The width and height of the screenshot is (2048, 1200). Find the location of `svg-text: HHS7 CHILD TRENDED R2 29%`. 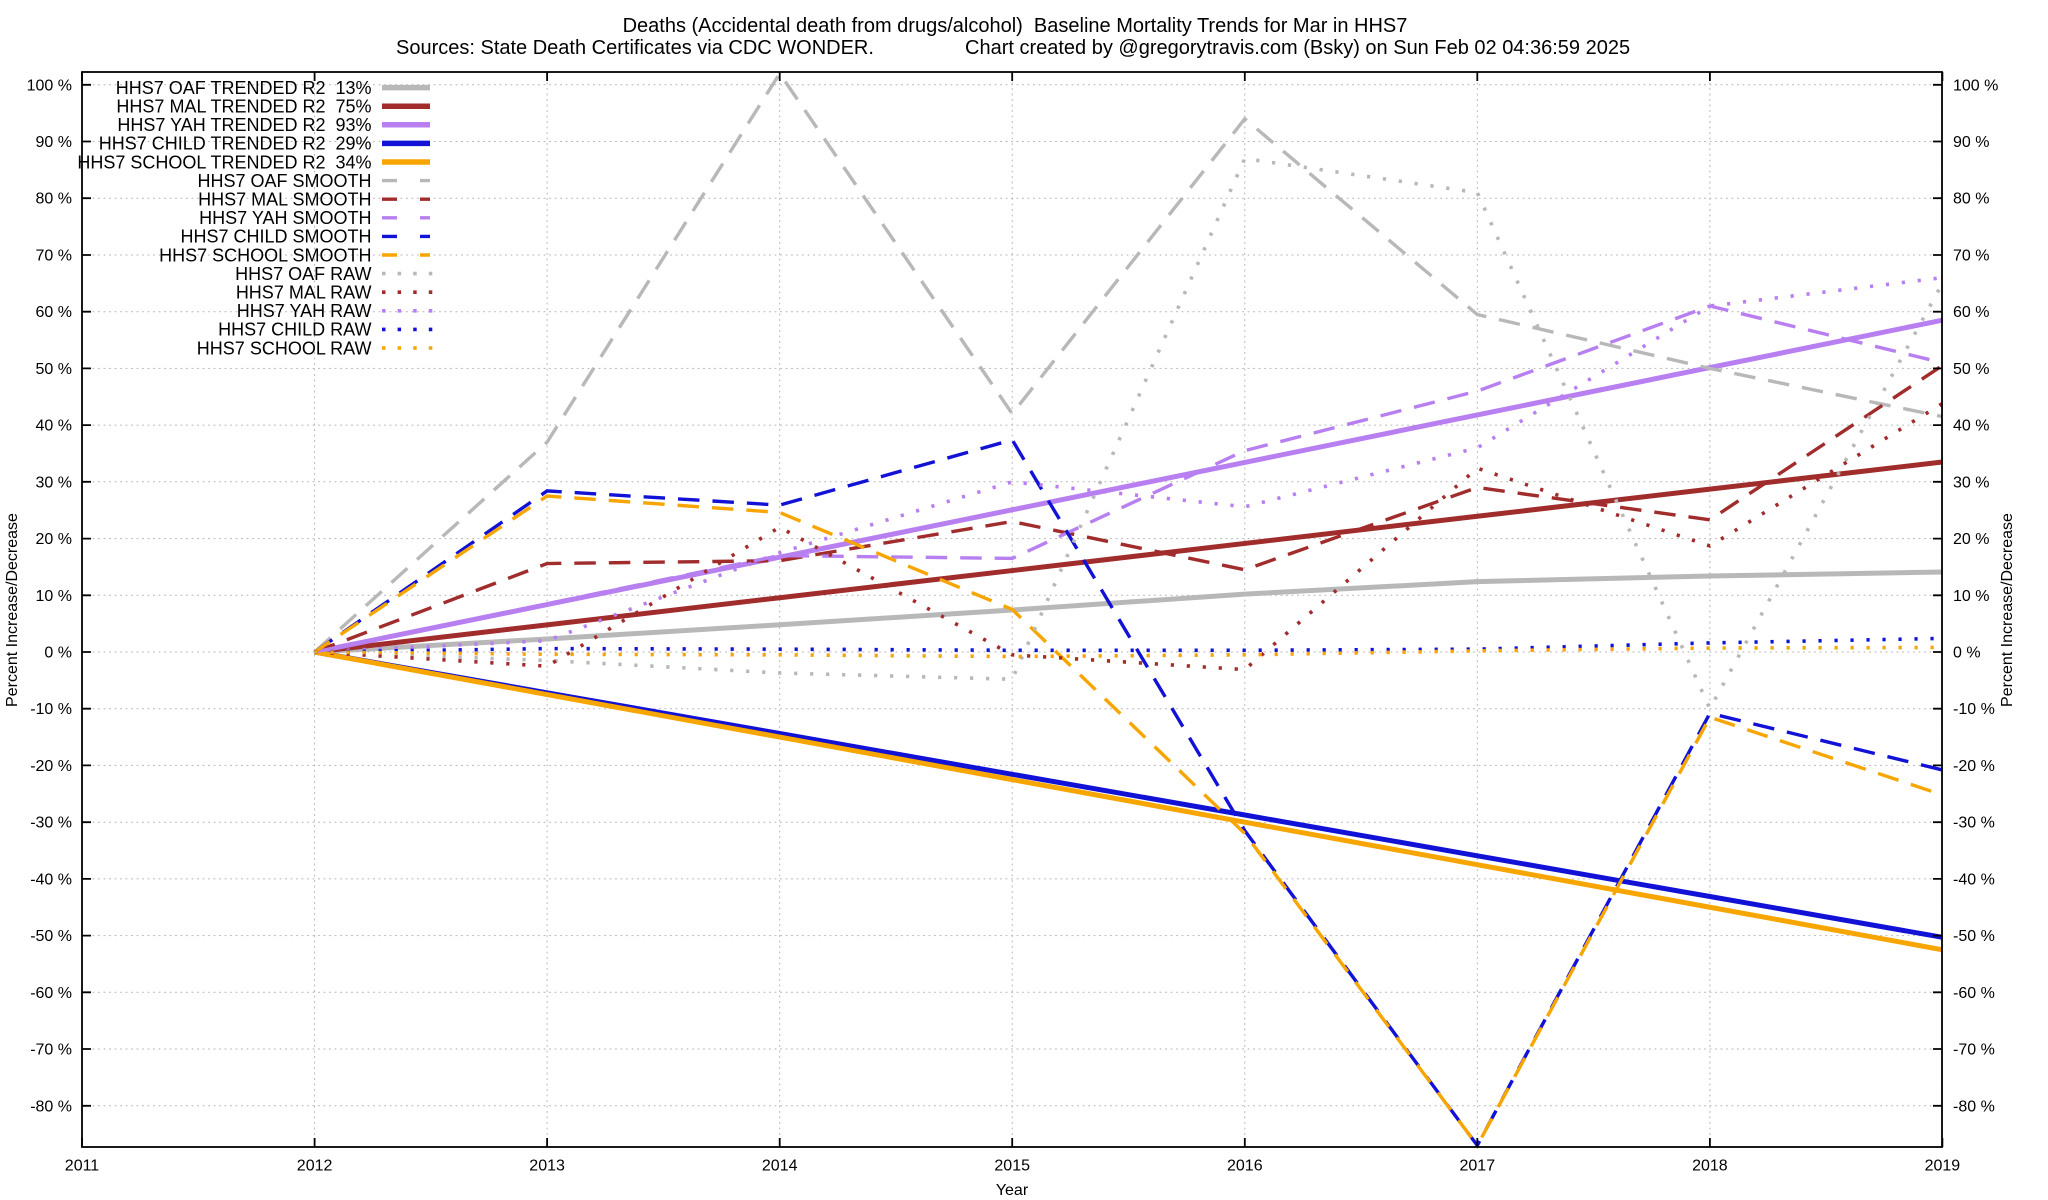

svg-text: HHS7 CHILD TRENDED R2 29% is located at coordinates (235, 144).